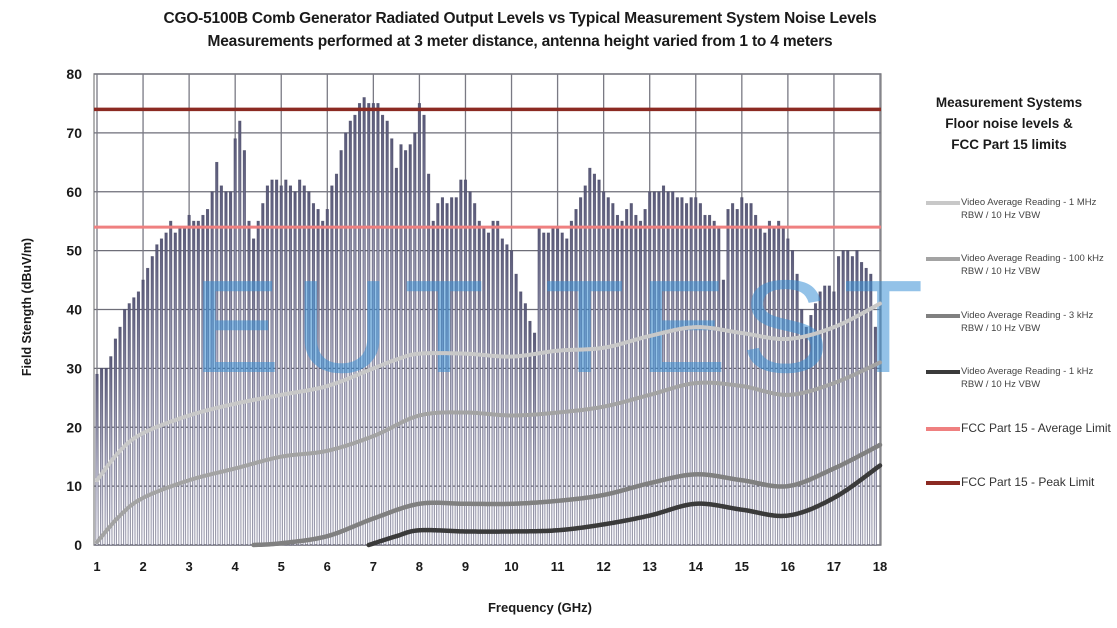 Image resolution: width=1117 pixels, height=628 pixels. Describe the element at coordinates (943, 203) in the screenshot. I see `legend-swatch-1mhz-icon` at that location.